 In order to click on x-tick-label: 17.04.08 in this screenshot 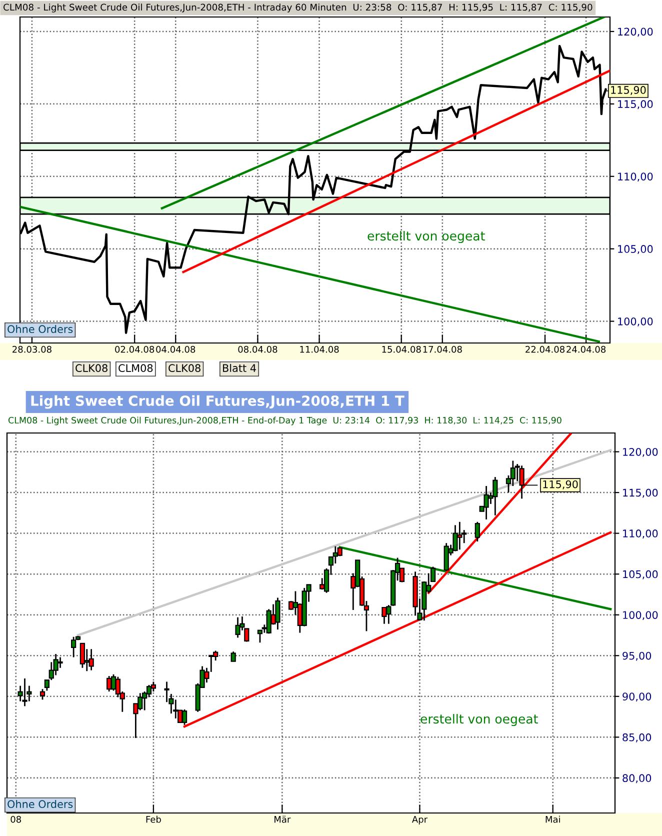, I will do `click(442, 349)`.